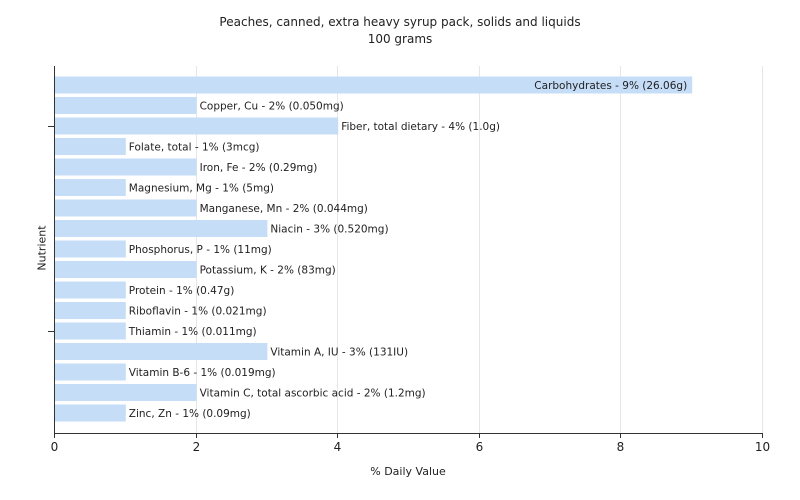  What do you see at coordinates (408, 471) in the screenshot?
I see `x-axis-label: % Daily Value` at bounding box center [408, 471].